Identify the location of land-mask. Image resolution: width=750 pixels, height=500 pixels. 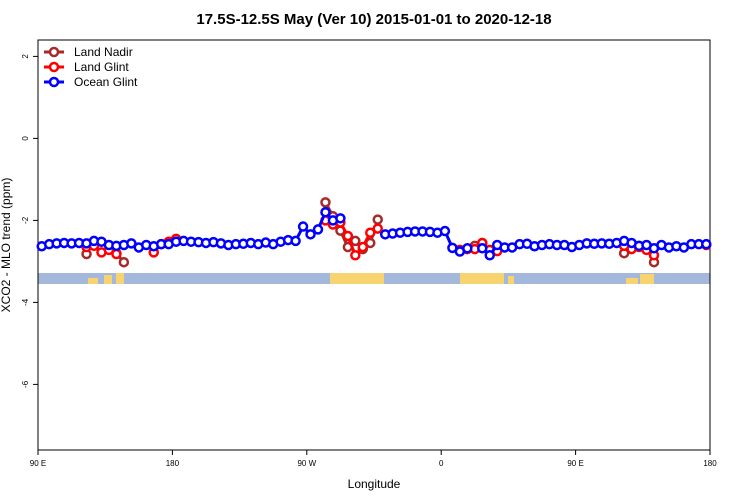
(374, 278).